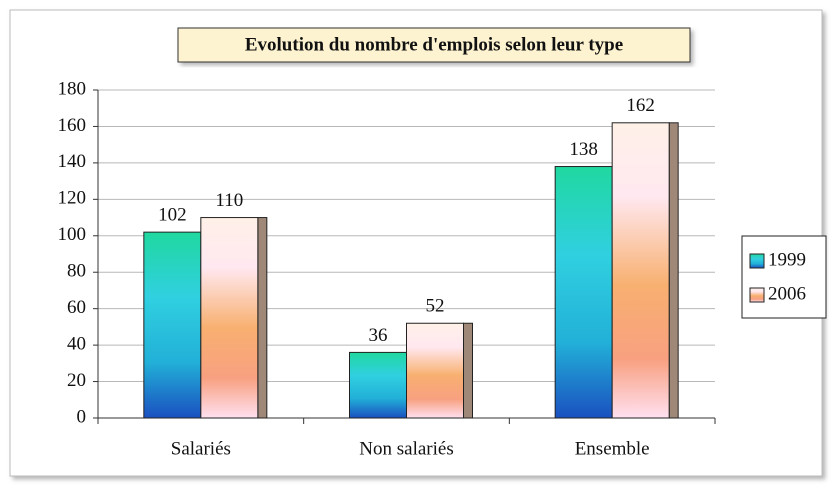 The height and width of the screenshot is (491, 836). Describe the element at coordinates (784, 277) in the screenshot. I see `legend-box` at that location.